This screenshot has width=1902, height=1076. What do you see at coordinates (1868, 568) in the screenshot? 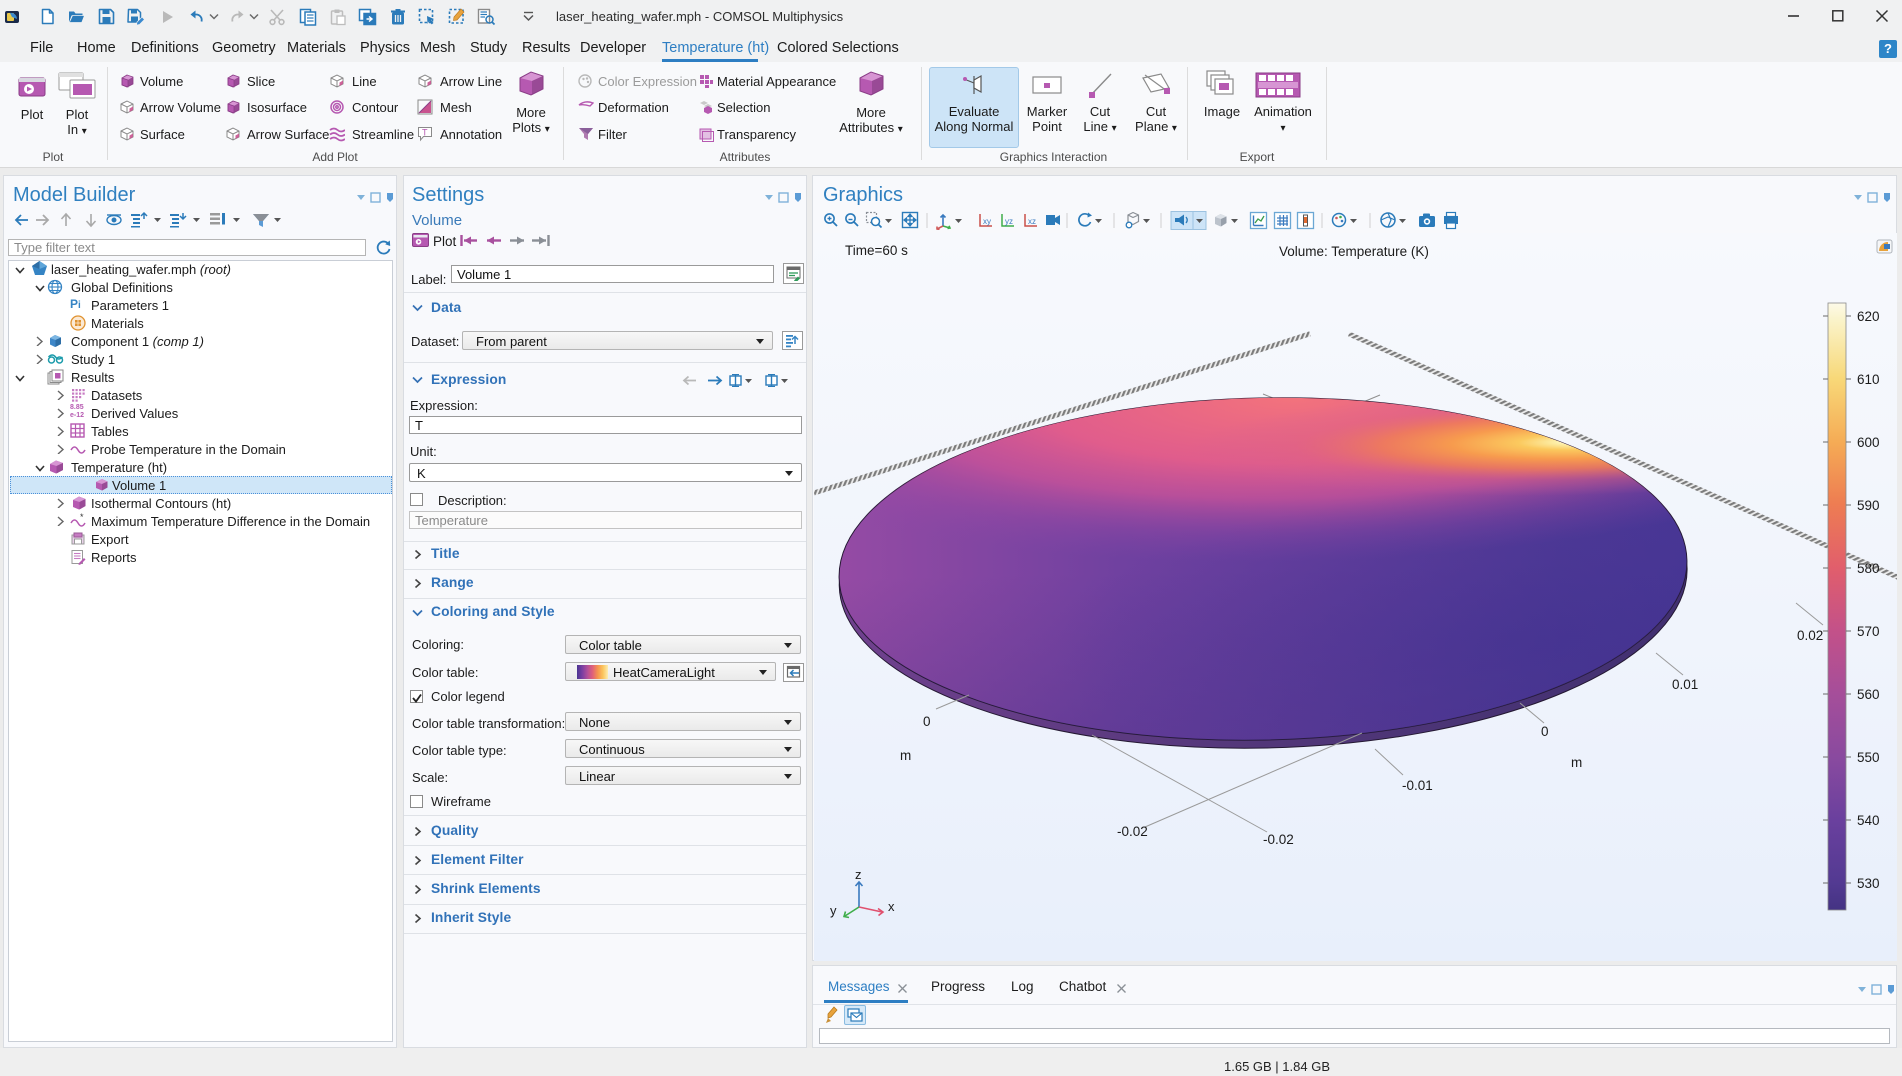
I see `svg-text: 580` at bounding box center [1868, 568].